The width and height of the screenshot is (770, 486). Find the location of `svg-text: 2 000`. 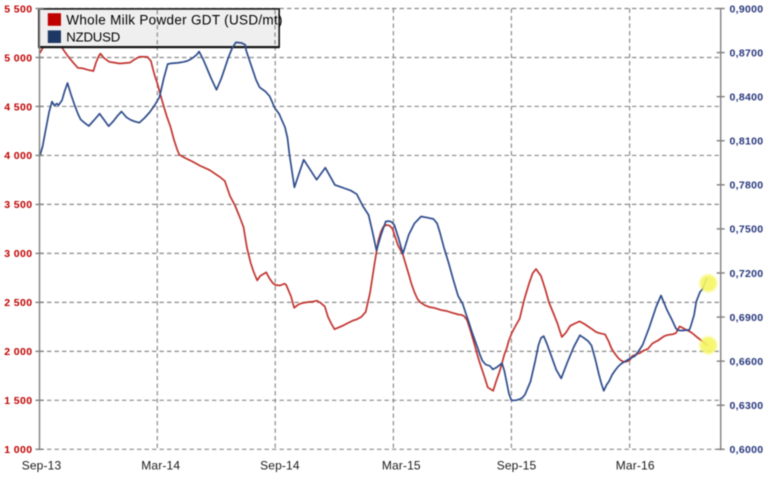

svg-text: 2 000 is located at coordinates (18, 352).